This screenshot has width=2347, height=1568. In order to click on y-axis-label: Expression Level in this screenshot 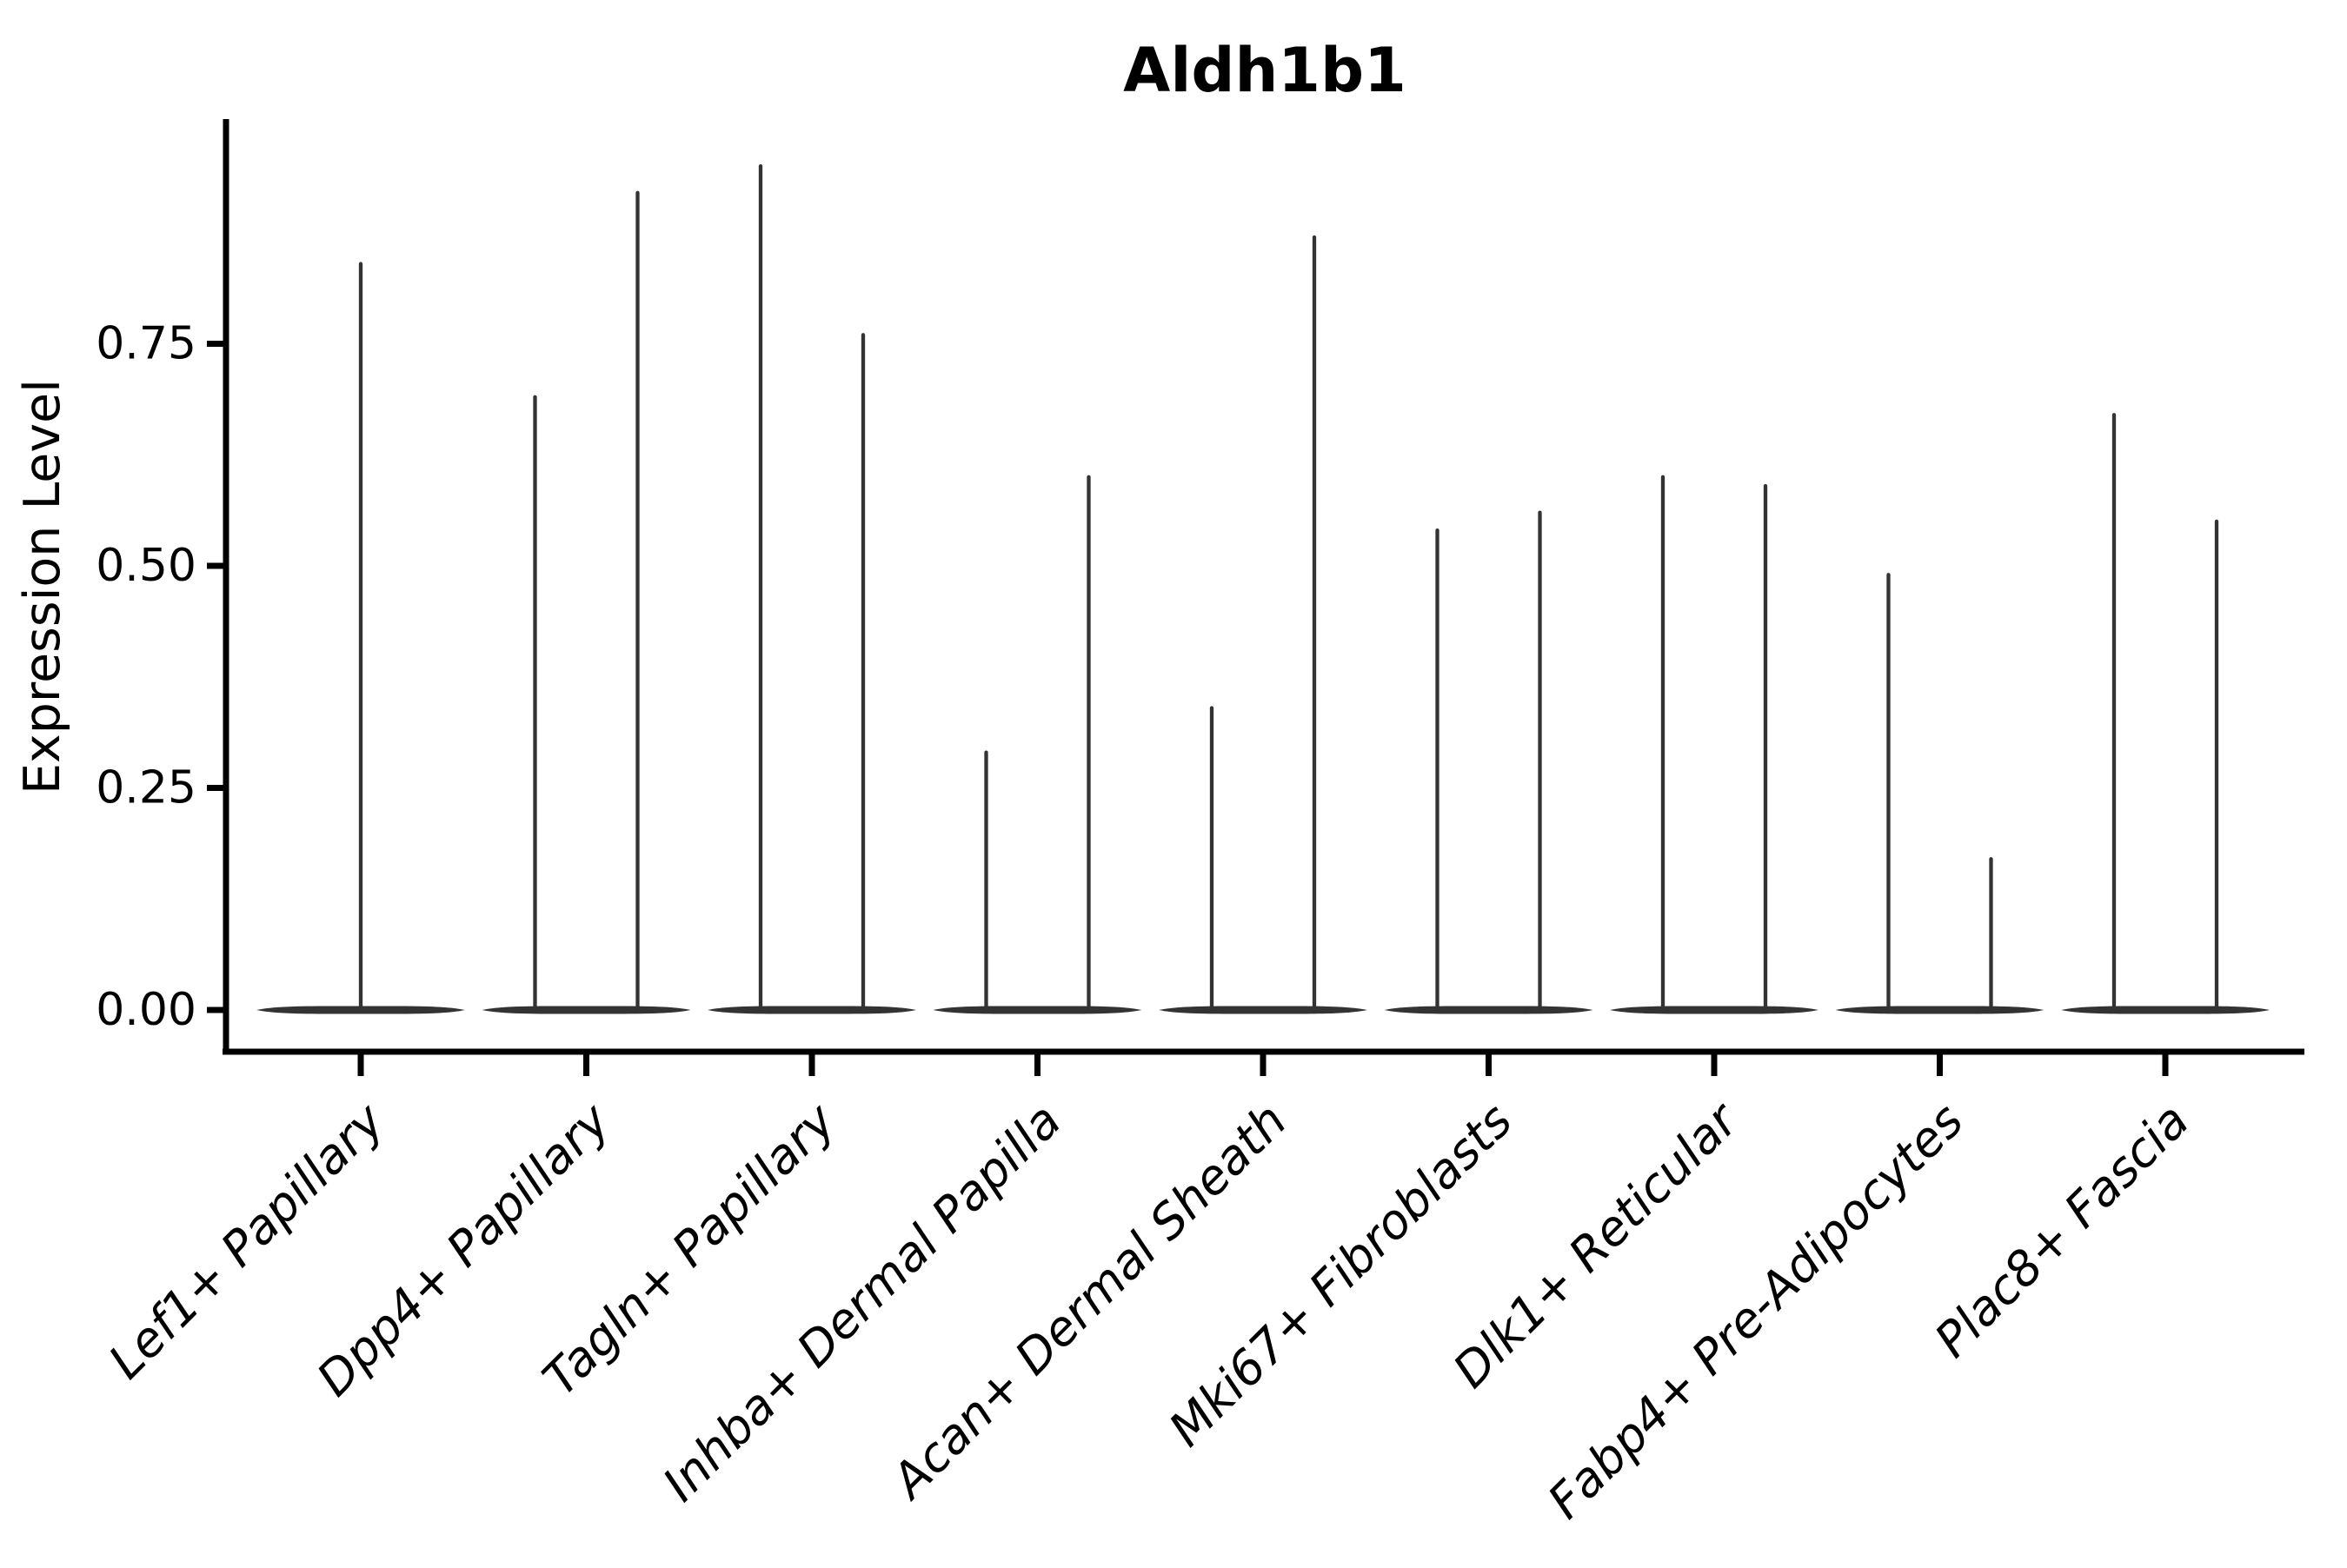, I will do `click(43, 586)`.